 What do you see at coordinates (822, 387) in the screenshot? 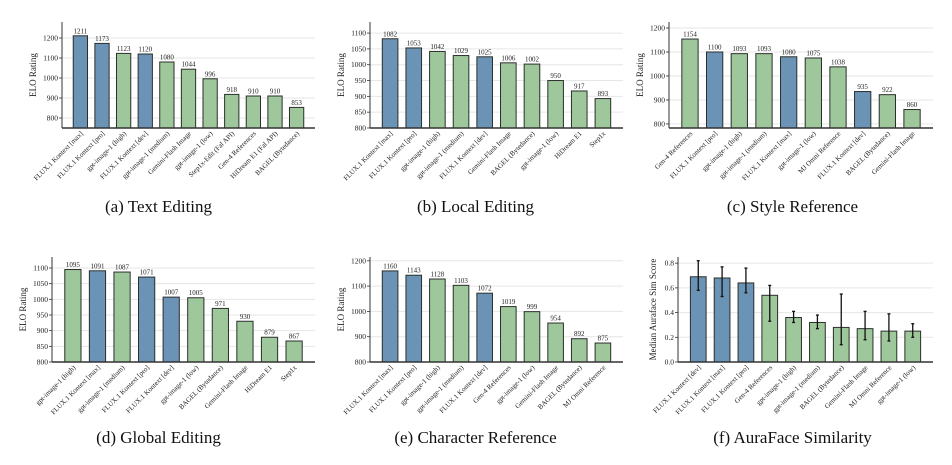
I see `x-tick-label: BAGEL (Bytedance)` at bounding box center [822, 387].